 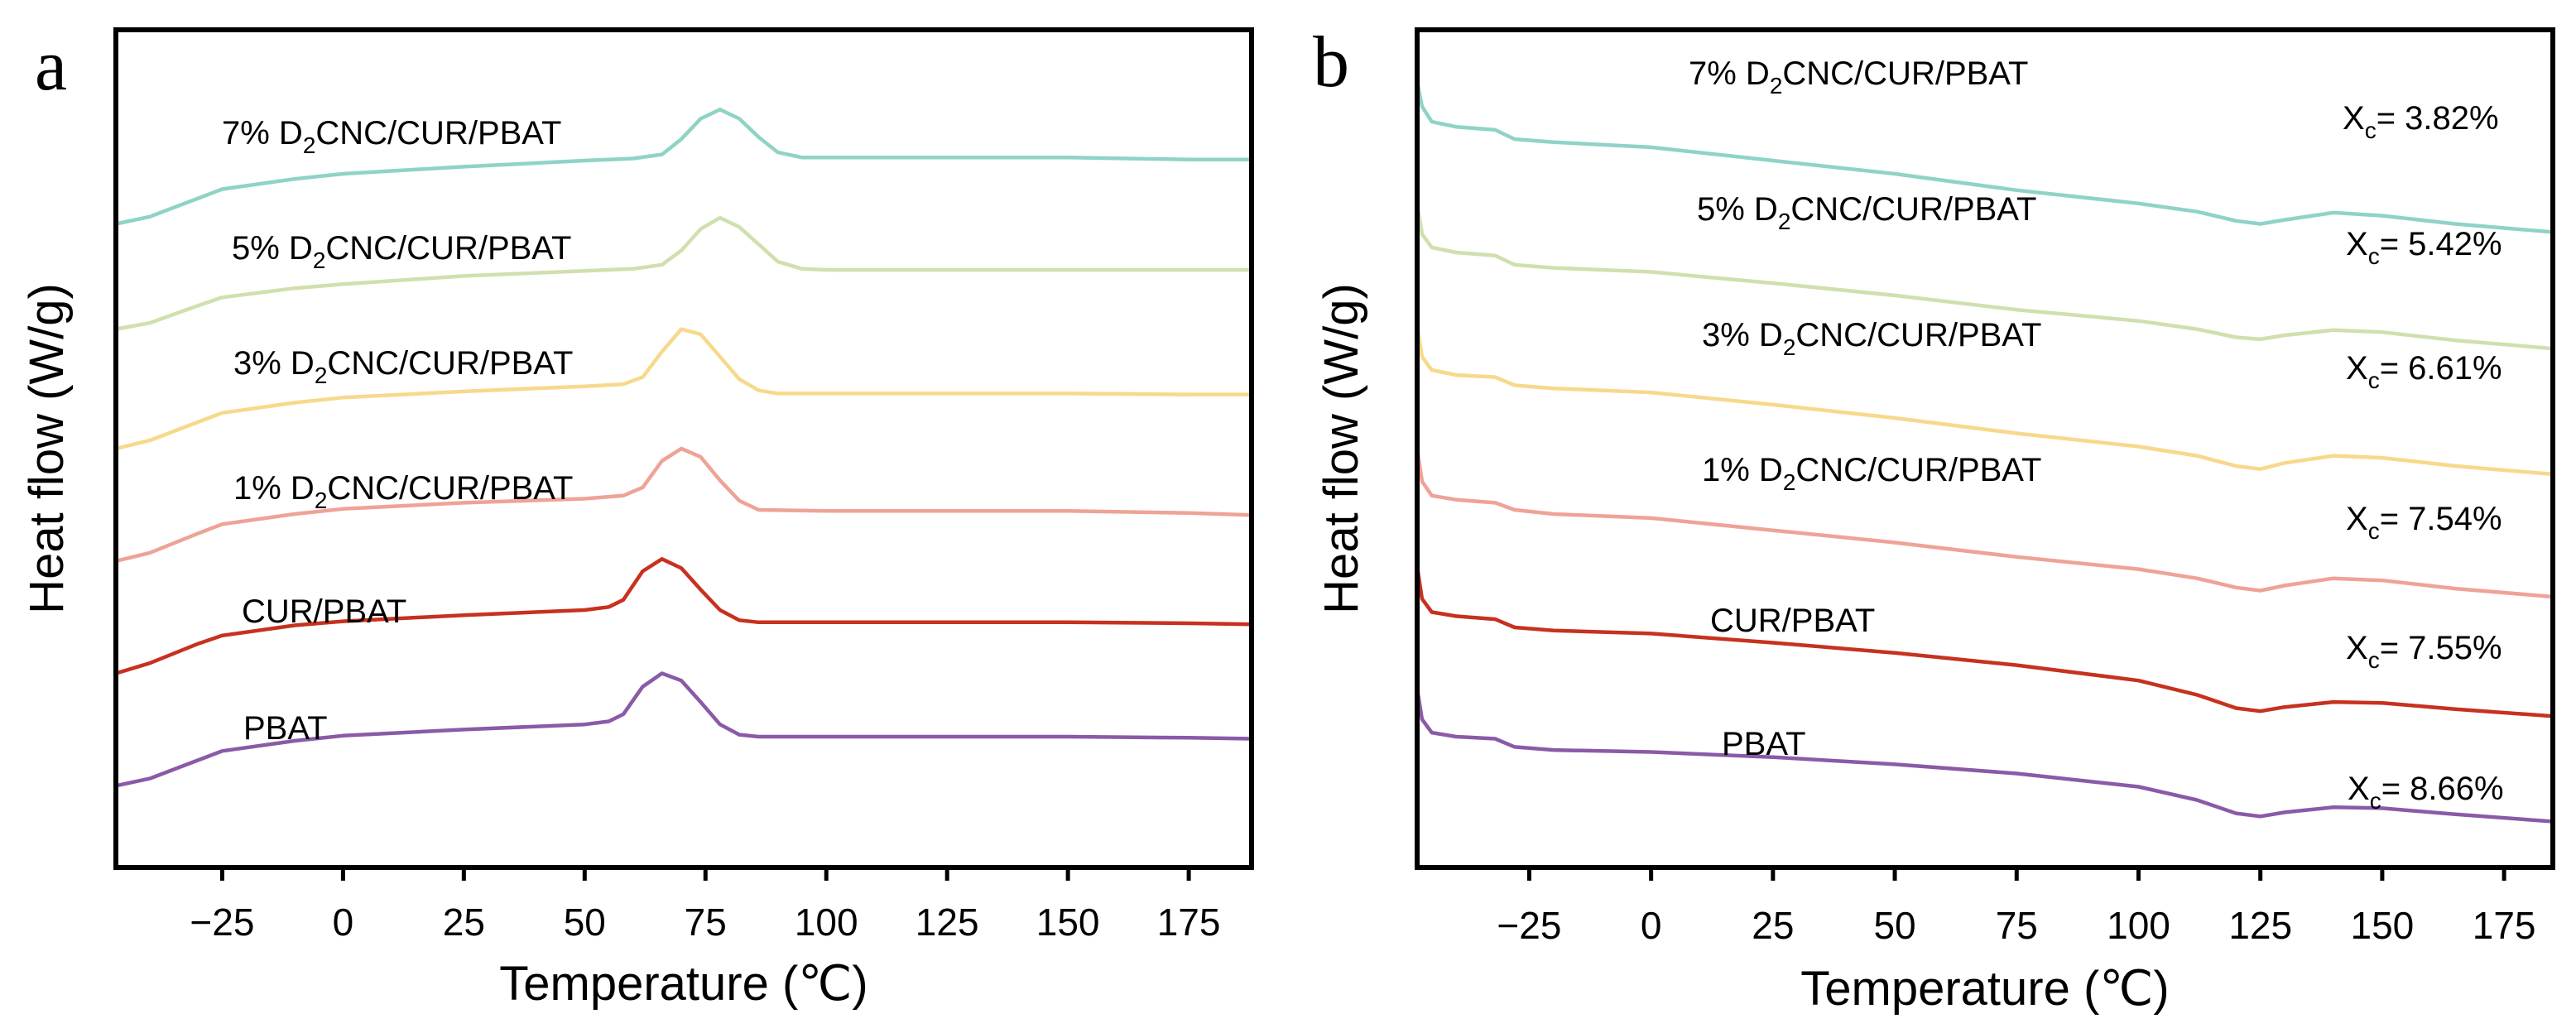 What do you see at coordinates (2424, 522) in the screenshot?
I see `crystallinity-label-4: Xc= 7.54%` at bounding box center [2424, 522].